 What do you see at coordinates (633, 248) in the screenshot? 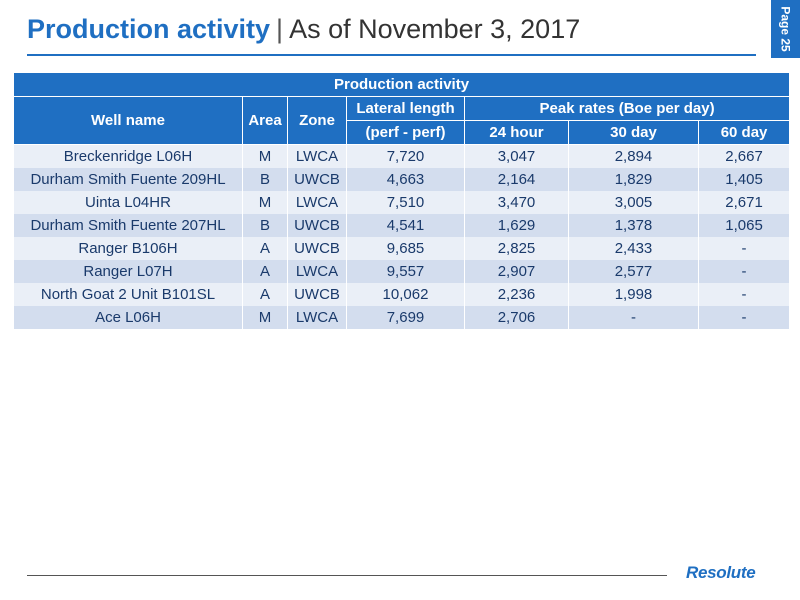
I see `cell-30-day: 2,433` at bounding box center [633, 248].